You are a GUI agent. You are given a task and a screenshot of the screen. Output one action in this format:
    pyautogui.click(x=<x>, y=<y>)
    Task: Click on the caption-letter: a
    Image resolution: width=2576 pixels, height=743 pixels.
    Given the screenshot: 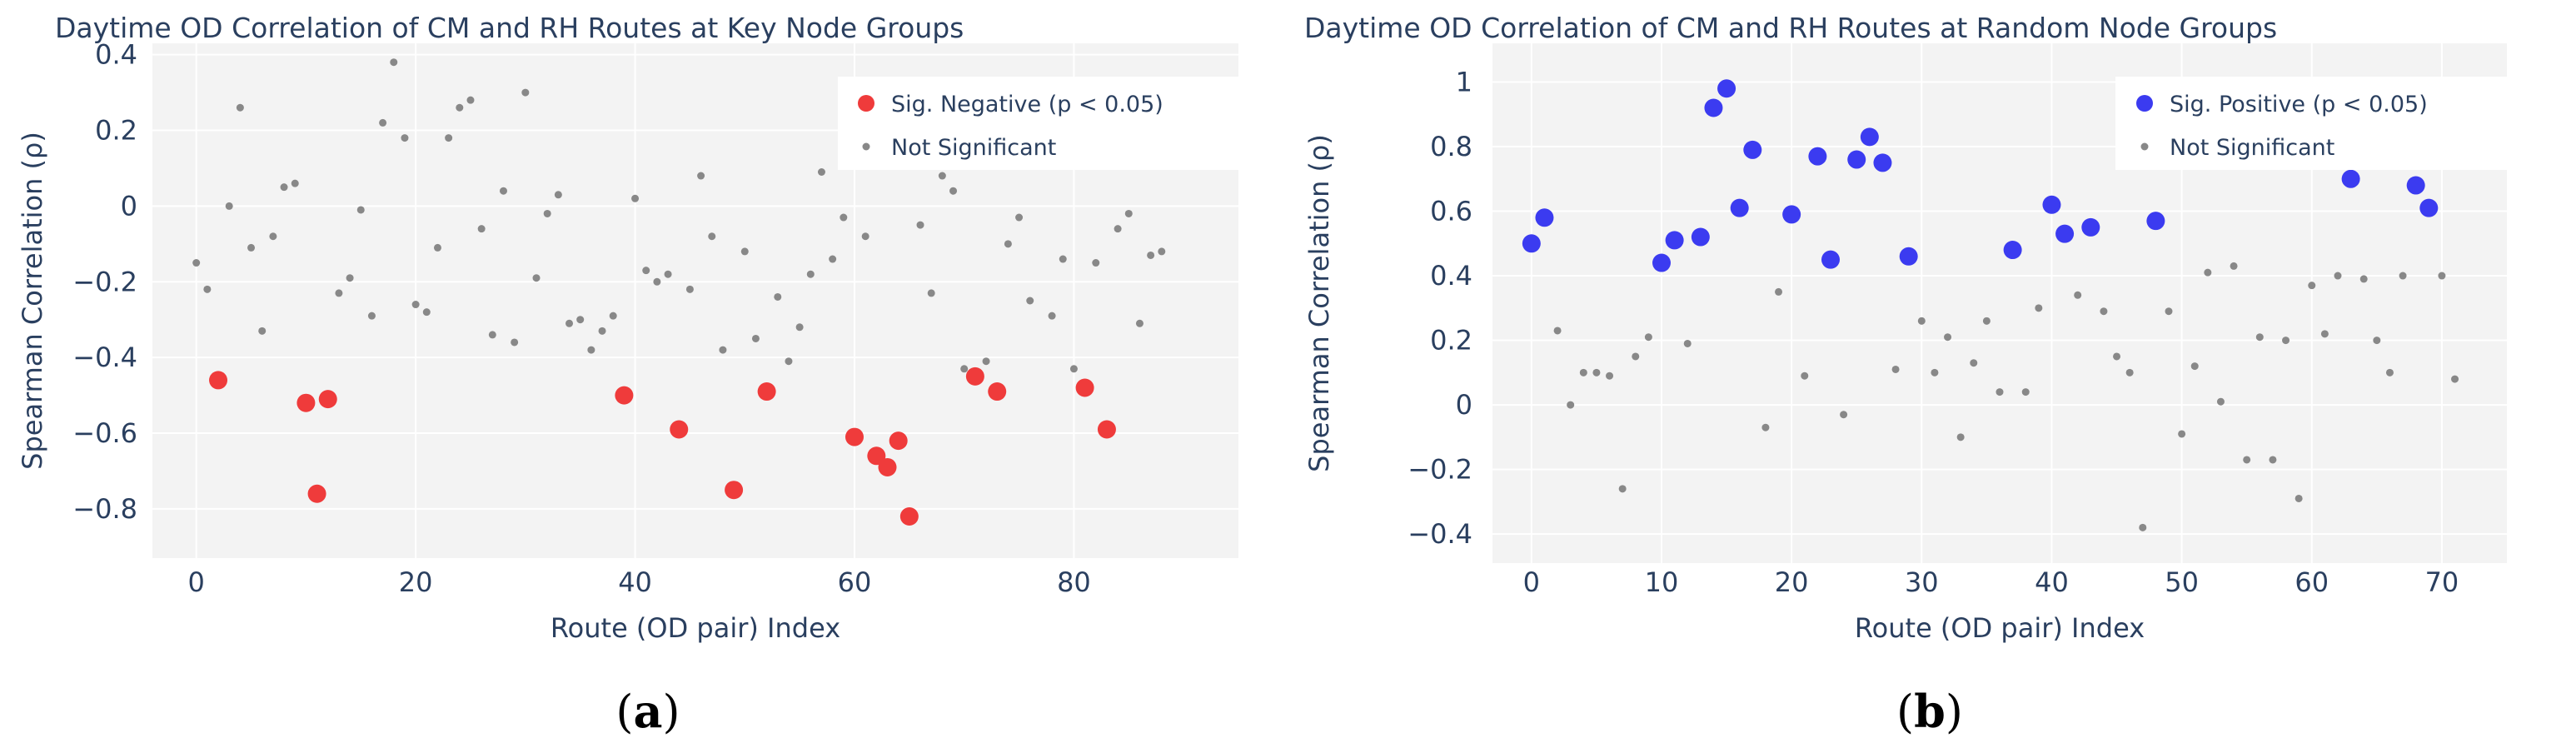 What is the action you would take?
    pyautogui.click(x=648, y=711)
    